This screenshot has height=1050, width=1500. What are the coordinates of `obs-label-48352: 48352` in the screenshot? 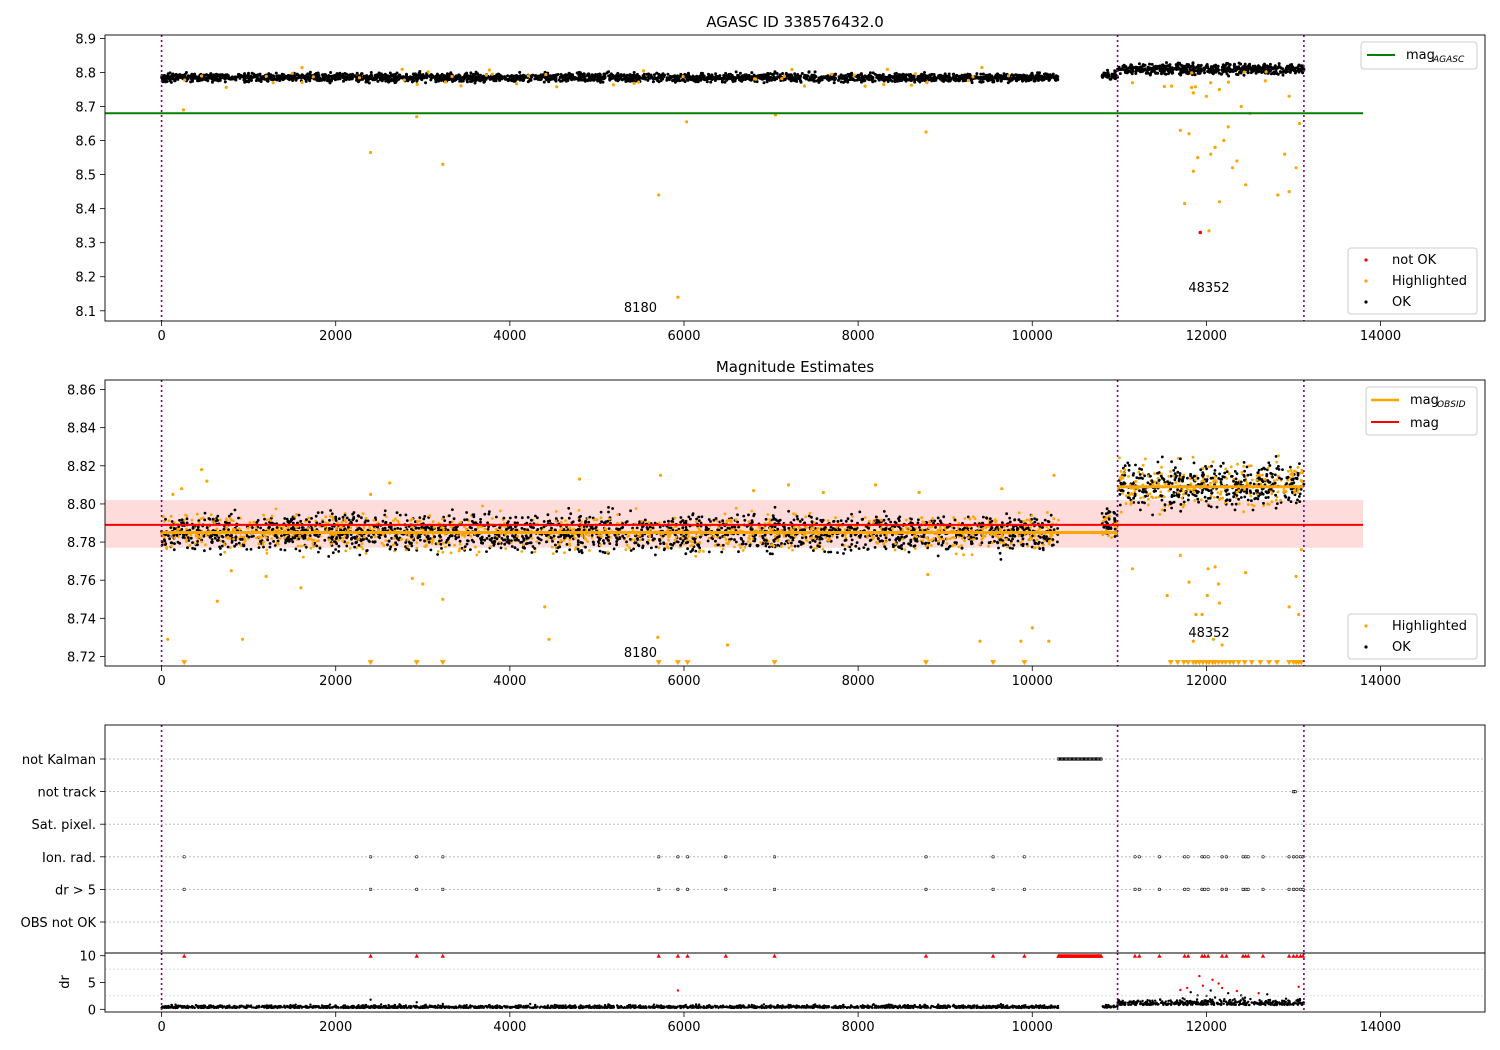 It's located at (1208, 288).